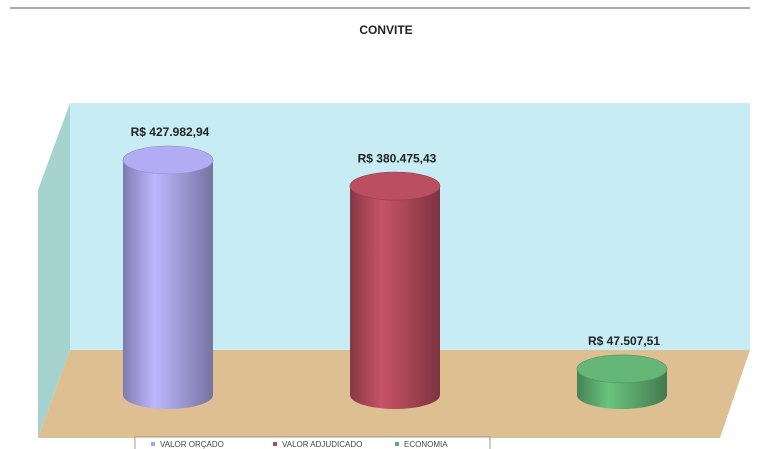 The image size is (760, 449). I want to click on legend-label: VALOR ORÇADO, so click(192, 444).